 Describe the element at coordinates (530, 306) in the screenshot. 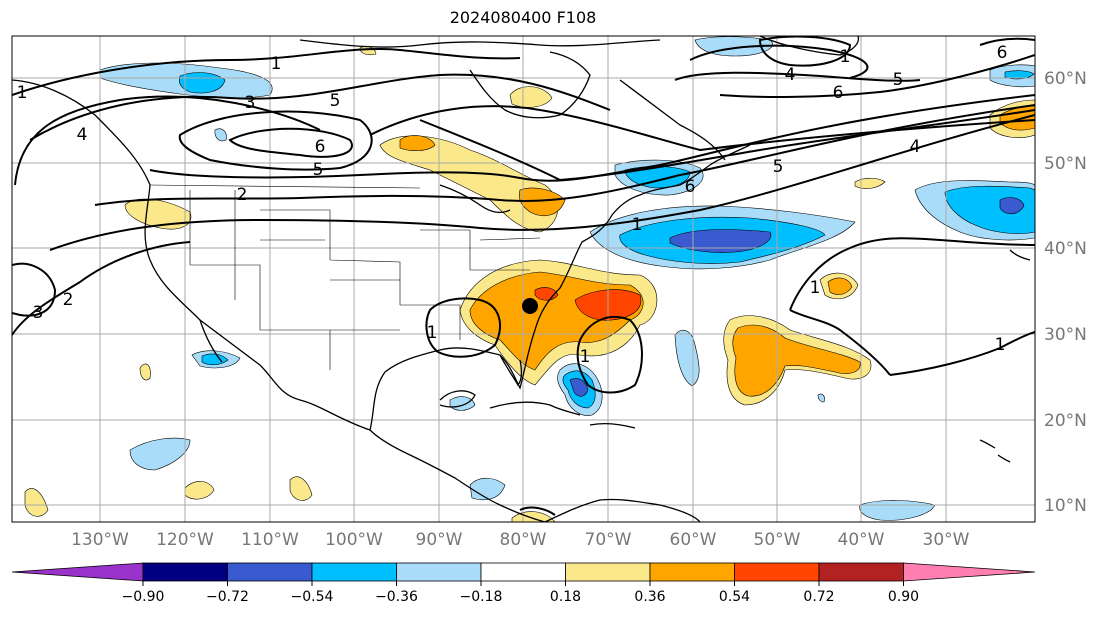

I see `storm-marker` at that location.